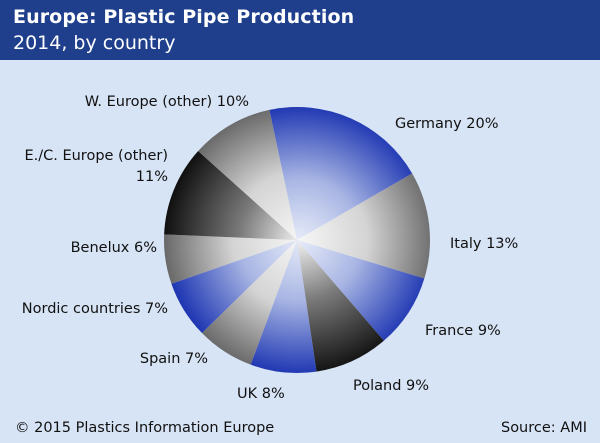  Describe the element at coordinates (96, 166) in the screenshot. I see `pie-label-e-c-europe-other: E./C. Europe (other) 11%` at that location.